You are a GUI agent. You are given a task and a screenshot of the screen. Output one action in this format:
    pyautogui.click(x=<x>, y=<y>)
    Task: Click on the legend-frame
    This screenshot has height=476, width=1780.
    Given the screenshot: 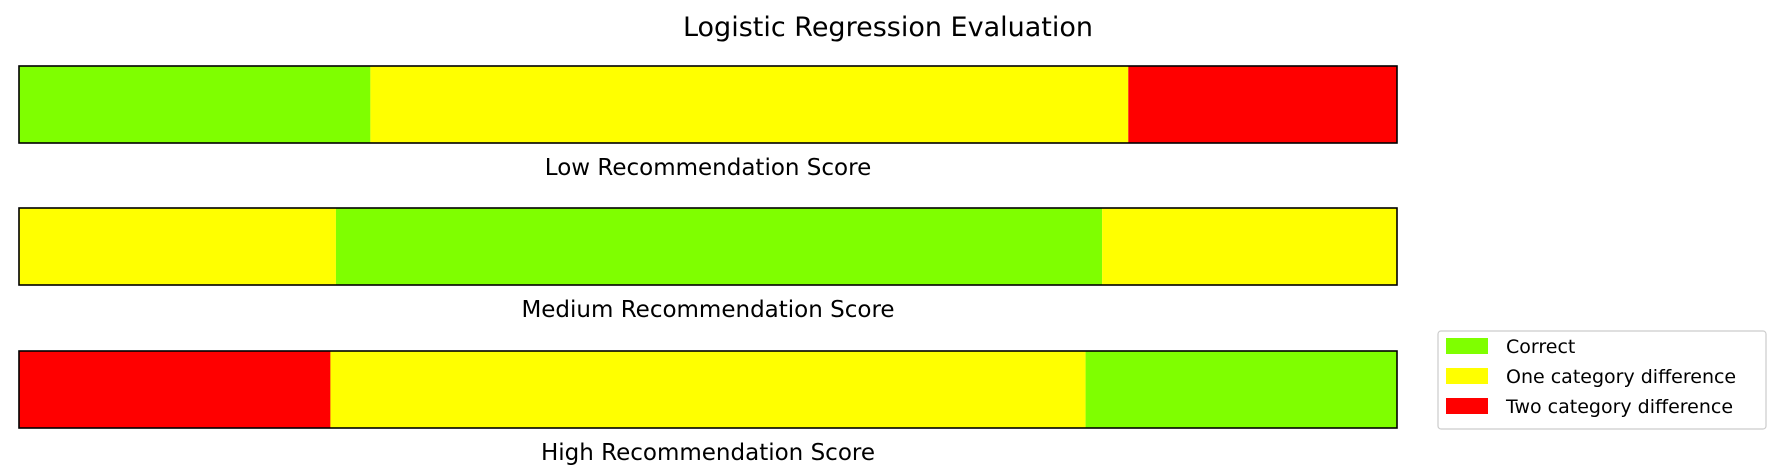 What is the action you would take?
    pyautogui.click(x=1602, y=380)
    